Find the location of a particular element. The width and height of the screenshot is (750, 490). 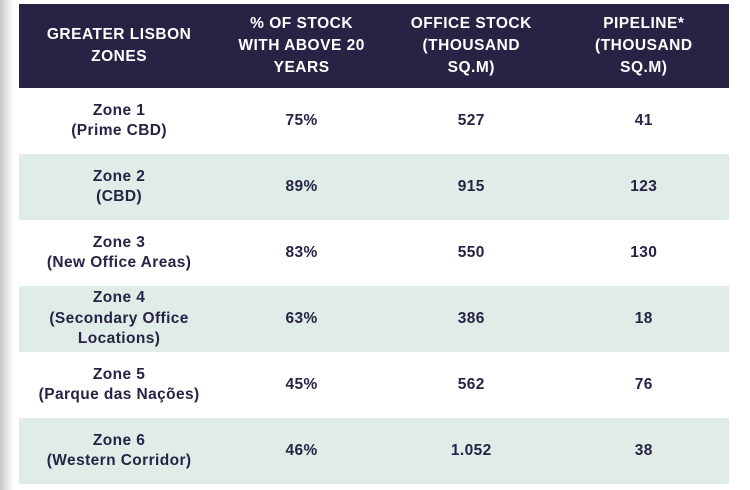

zone-name: Zone 3 is located at coordinates (119, 242).